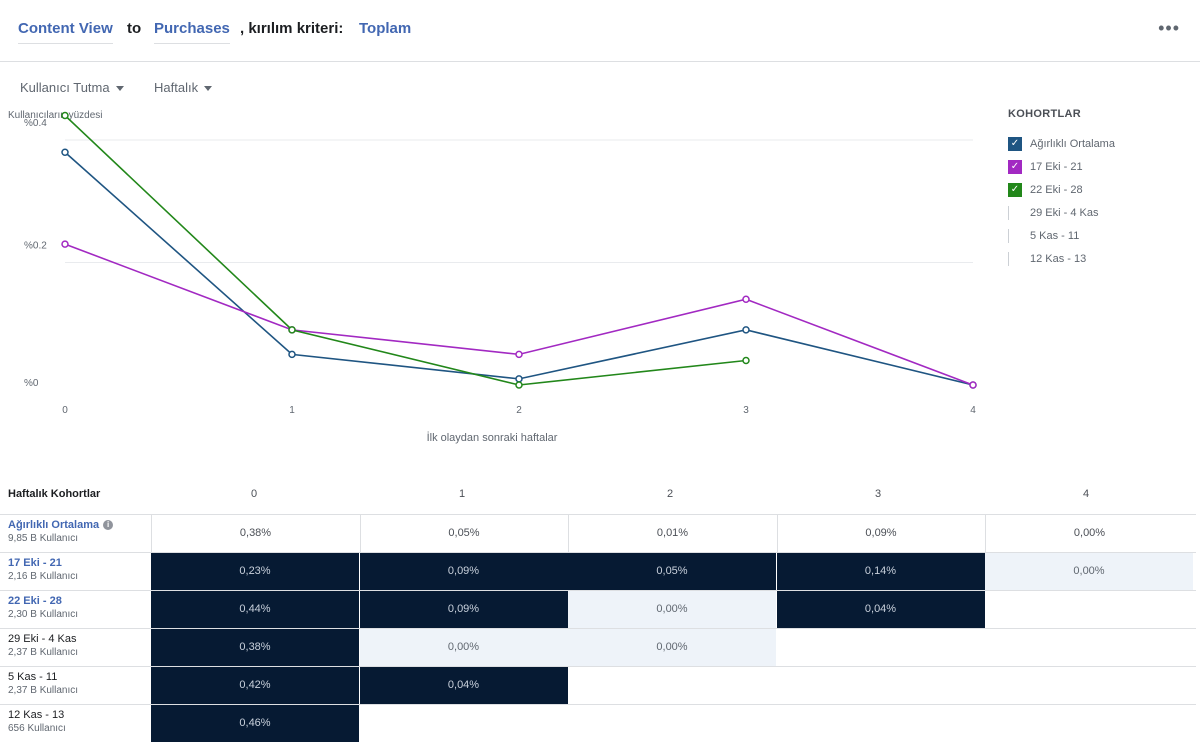  What do you see at coordinates (78, 525) in the screenshot?
I see `cohort-name: Ağırlıklı Ortalama i` at bounding box center [78, 525].